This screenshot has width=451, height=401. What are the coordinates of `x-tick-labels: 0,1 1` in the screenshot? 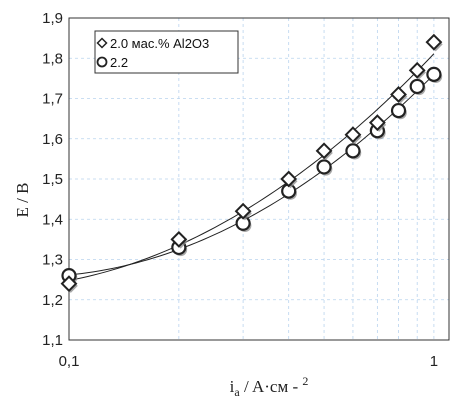 It's located at (248, 361).